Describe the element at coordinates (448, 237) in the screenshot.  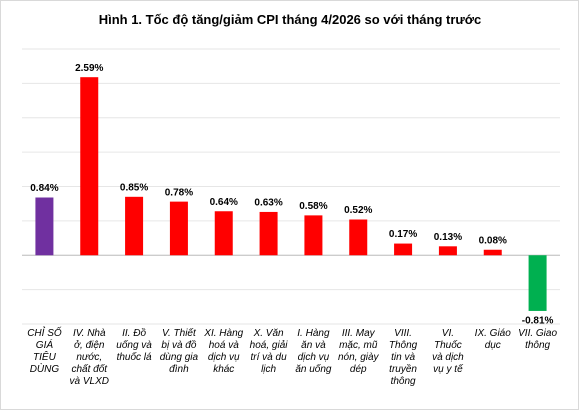
I see `value-label: 0.13%` at that location.